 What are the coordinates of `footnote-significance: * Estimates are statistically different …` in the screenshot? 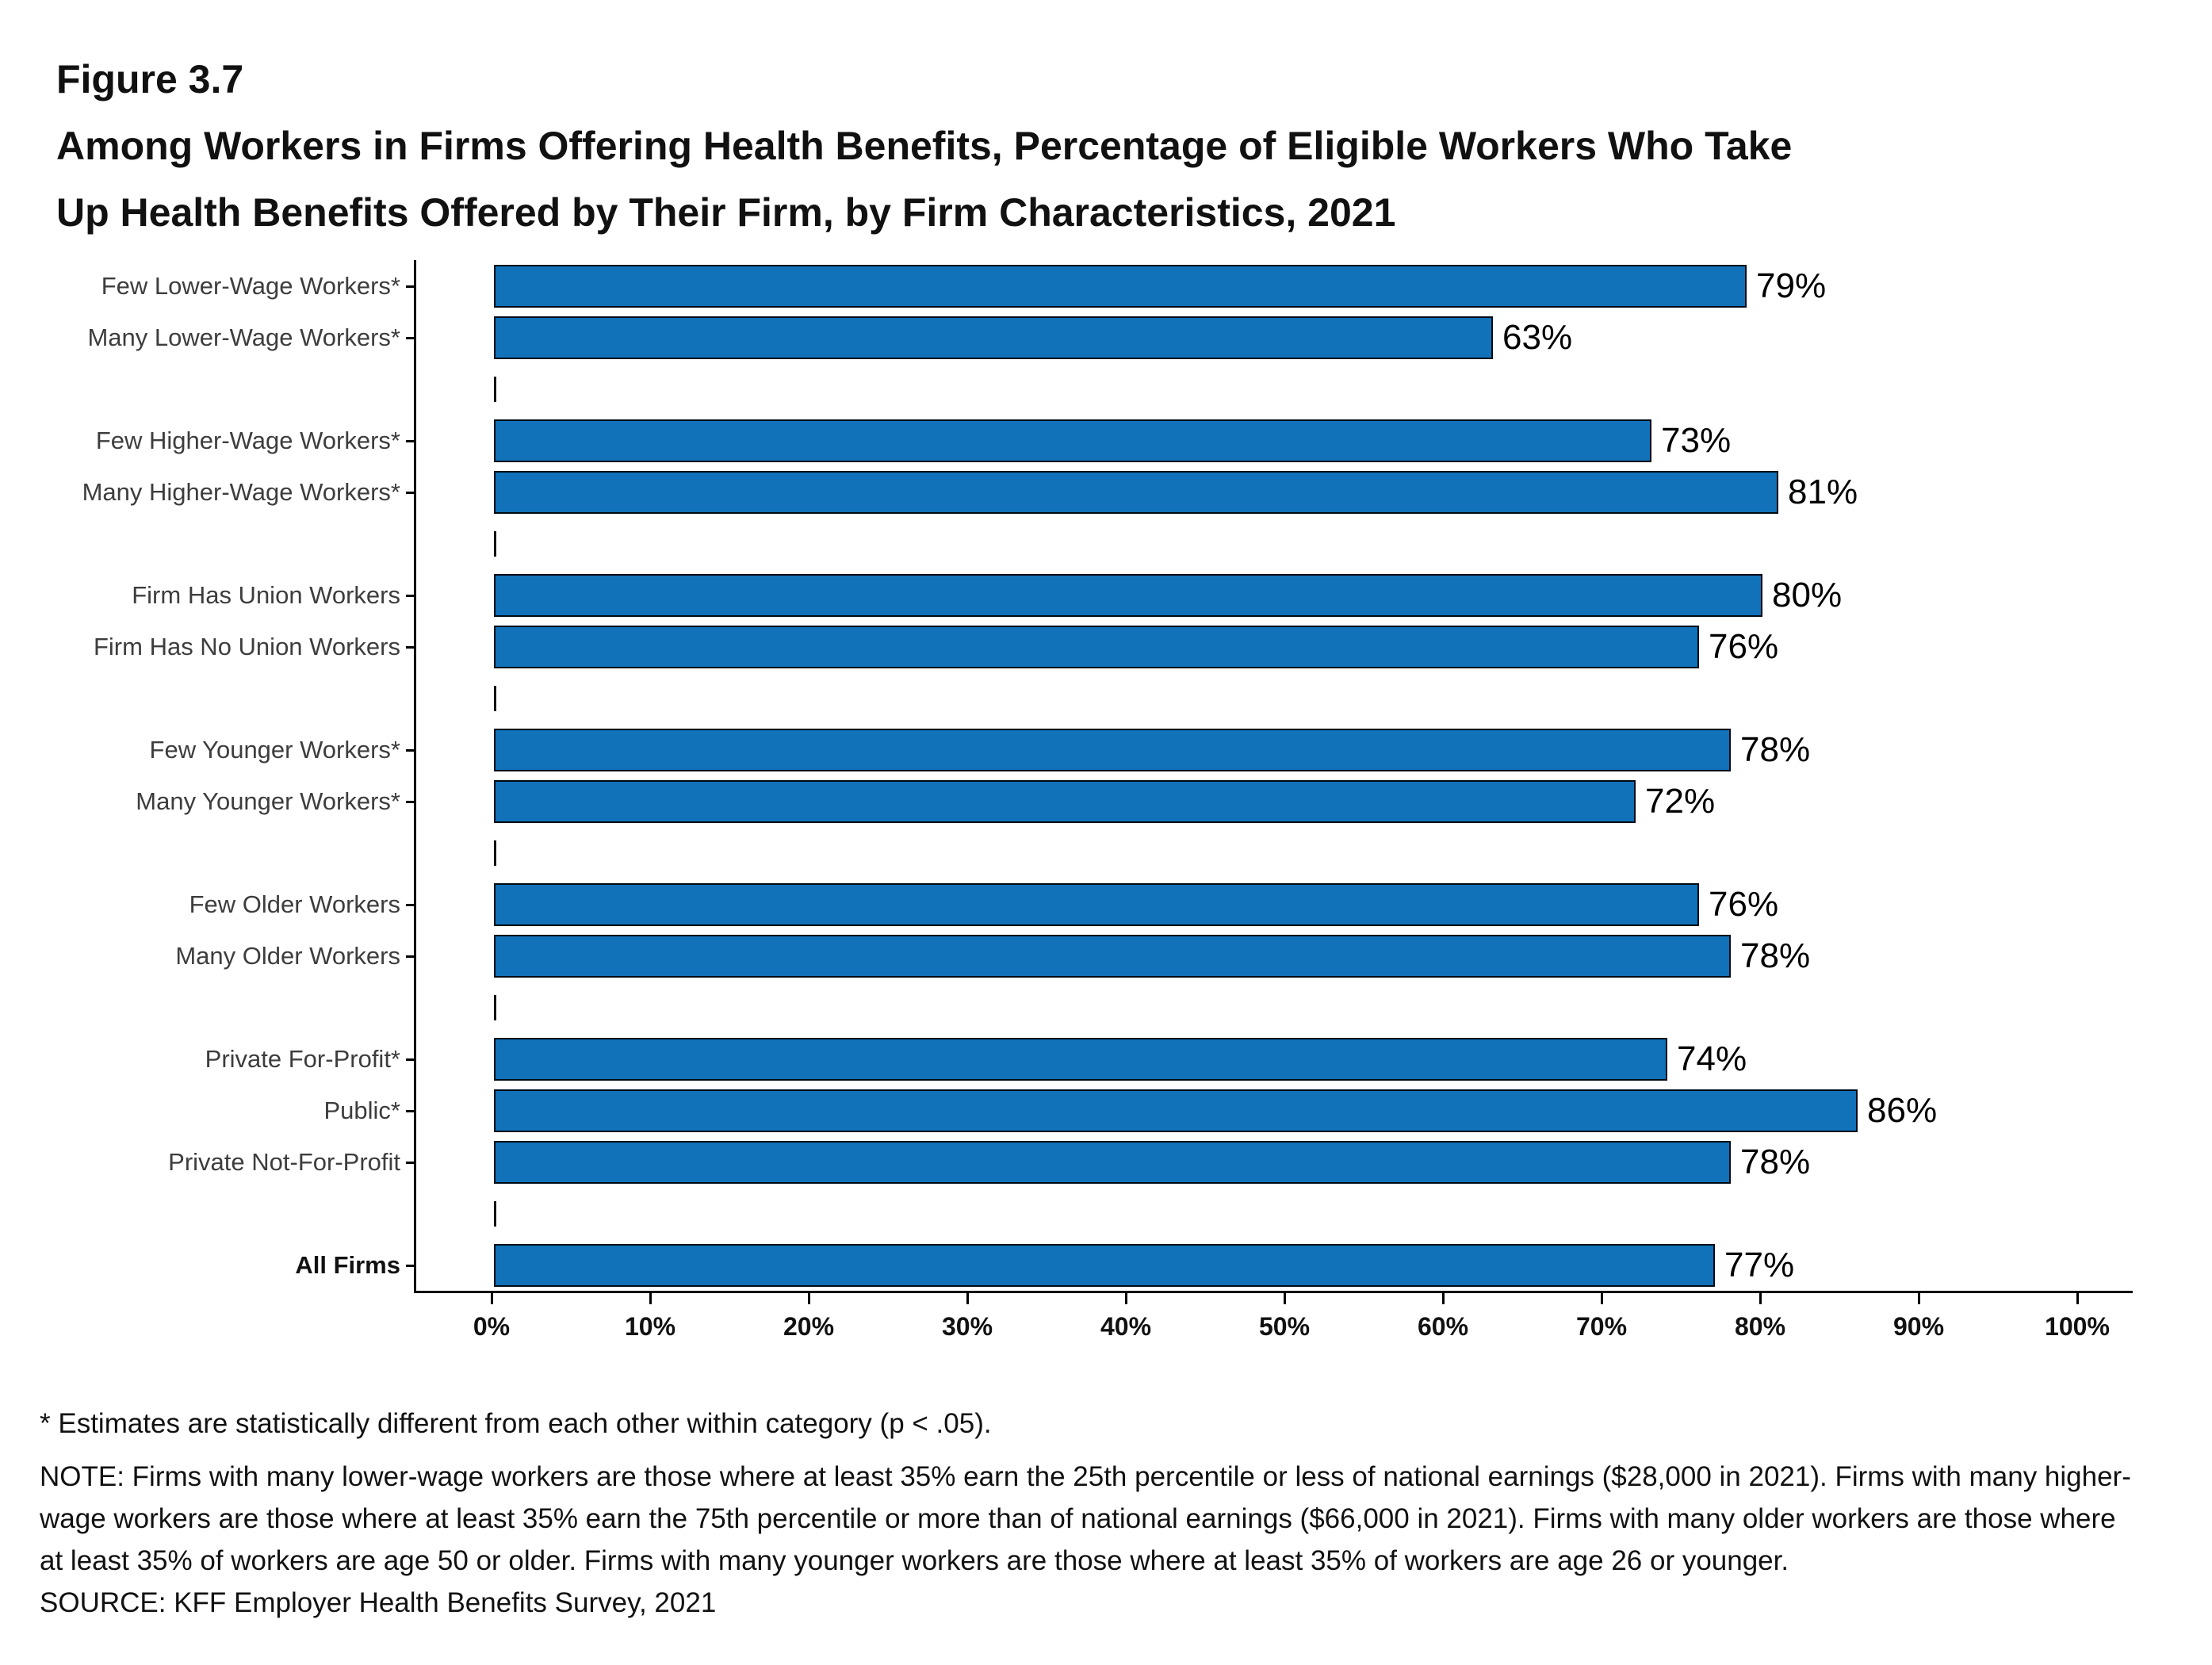 It's located at (516, 1423).